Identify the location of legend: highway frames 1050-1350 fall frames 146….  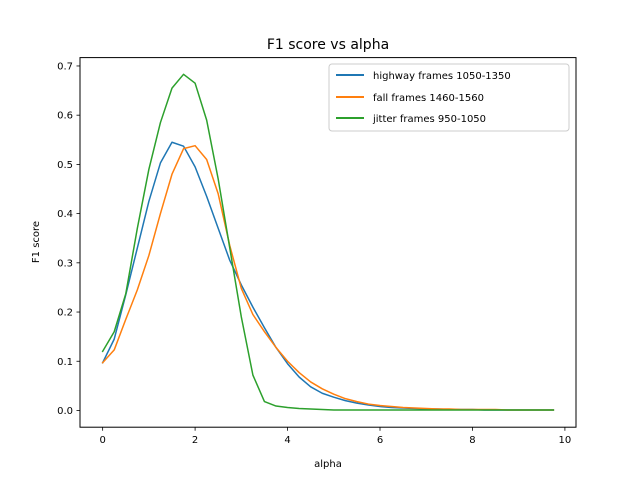
(449, 97).